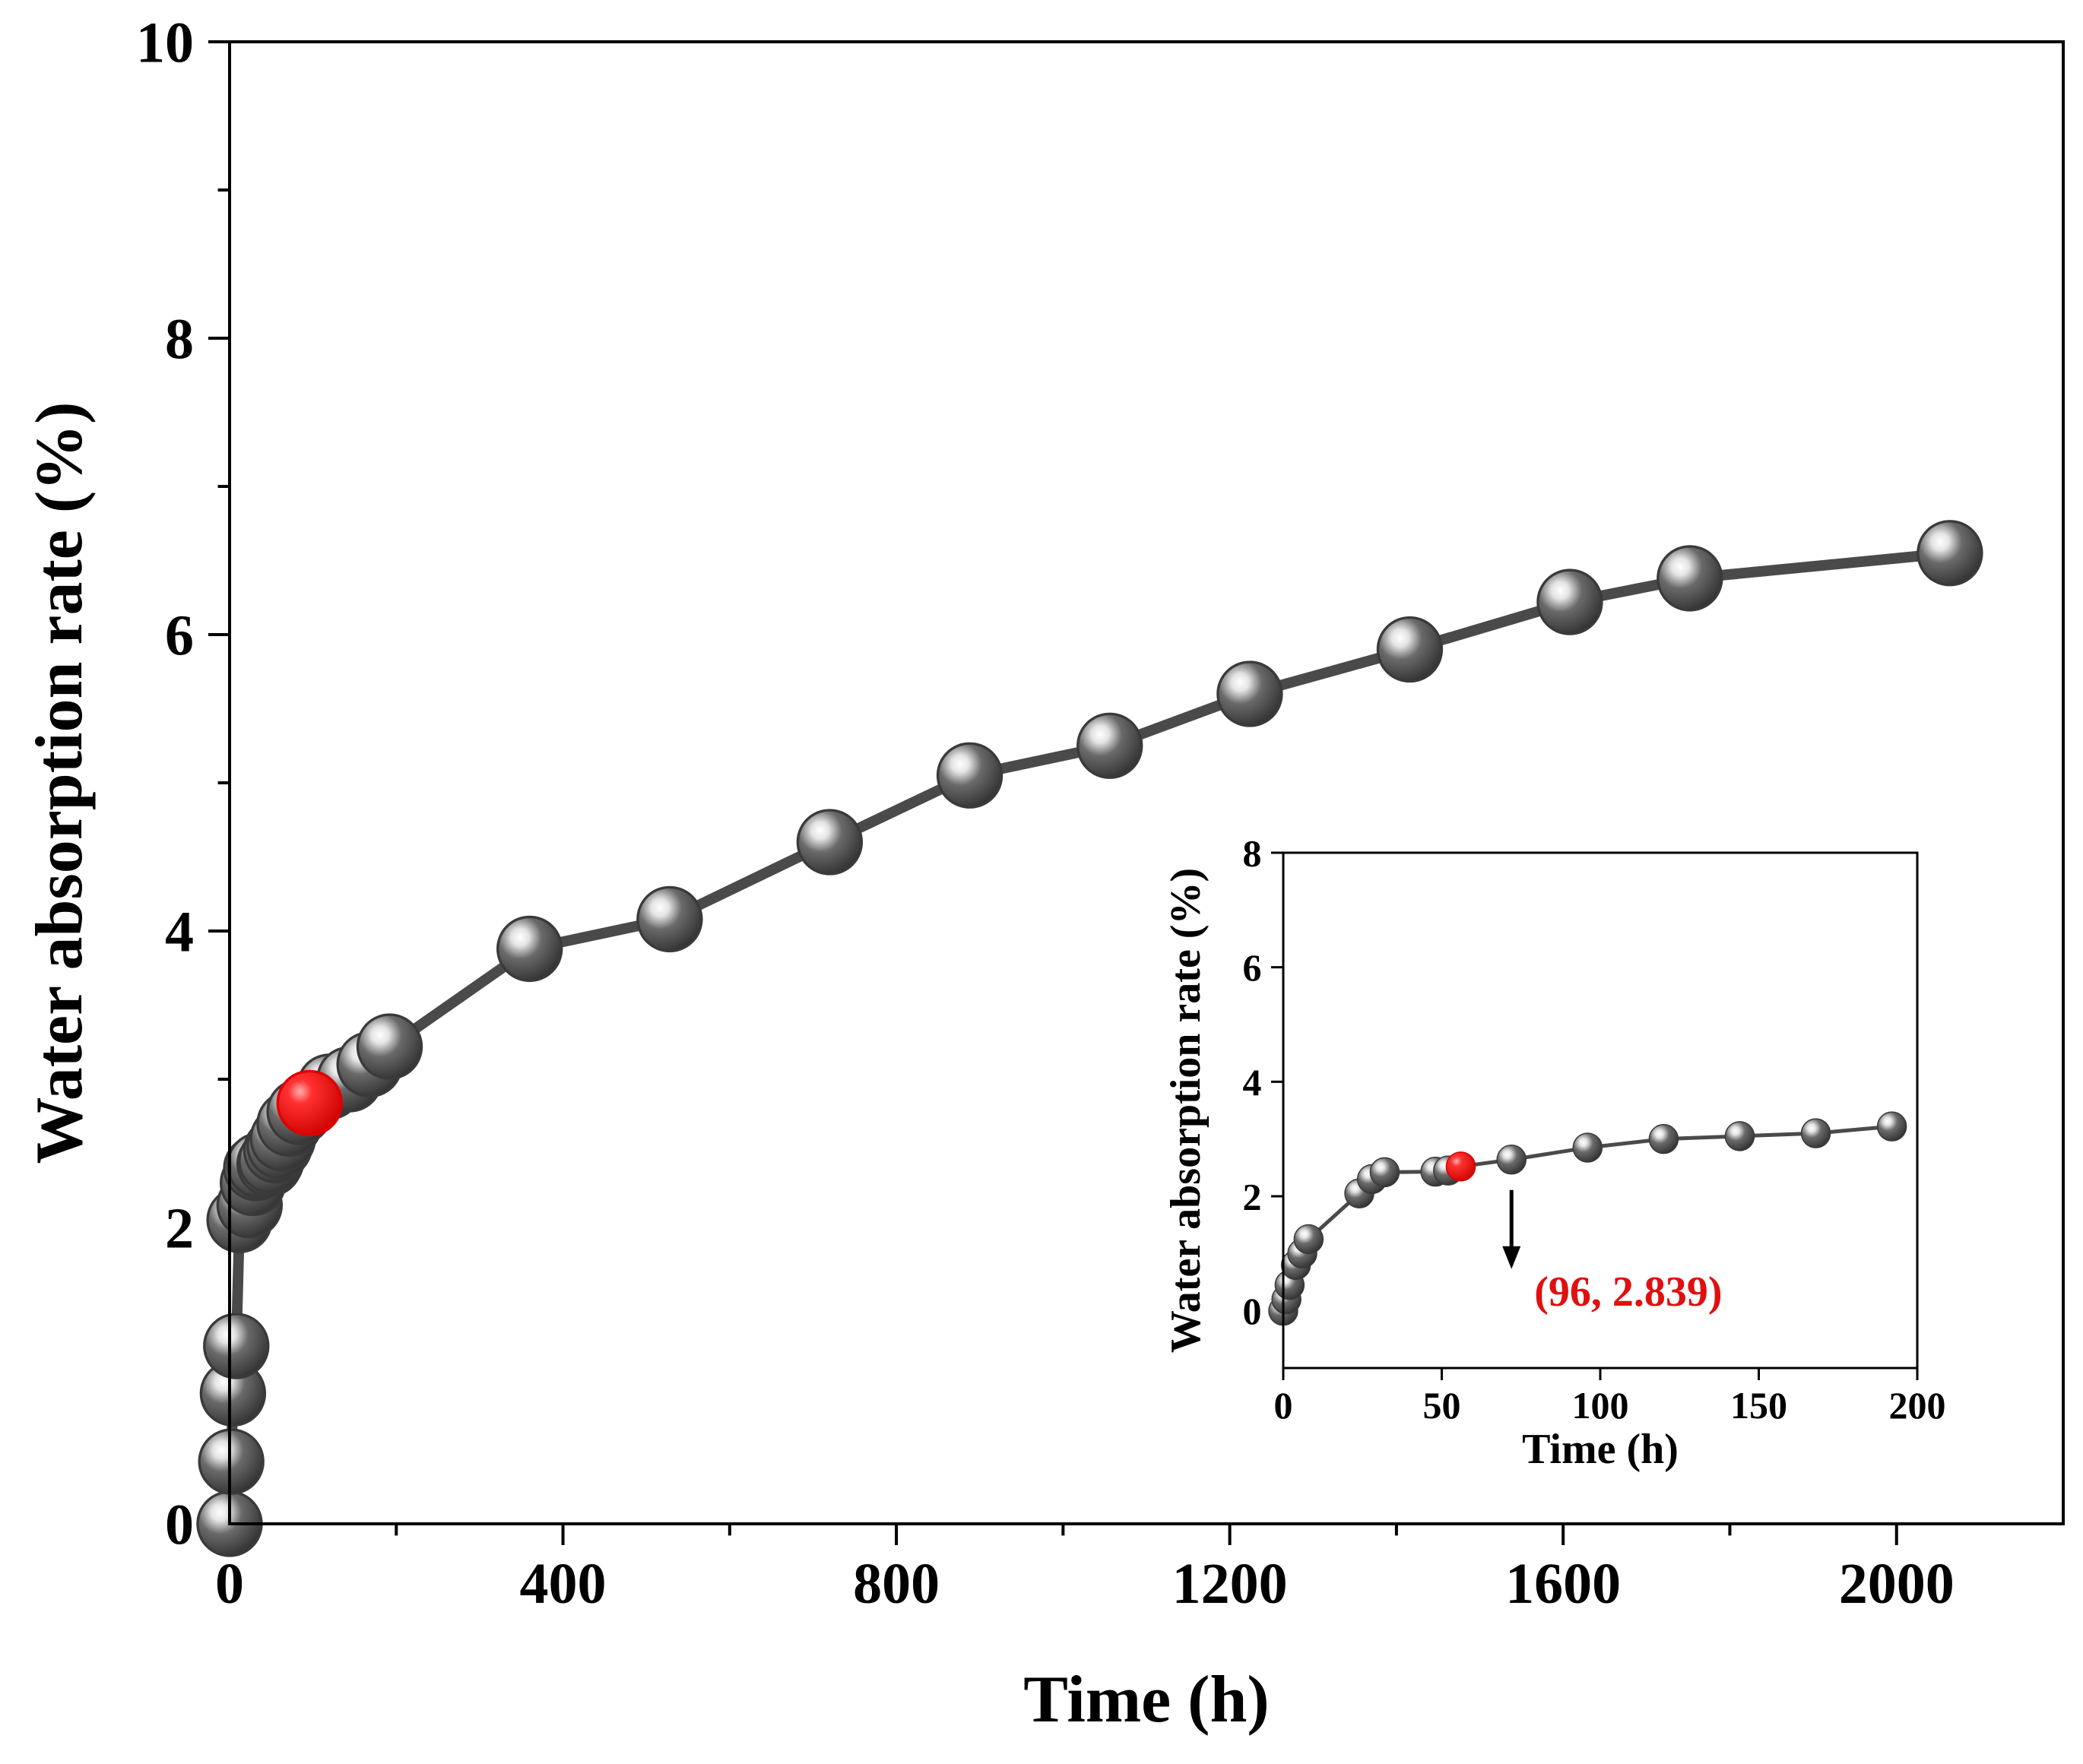 The image size is (2083, 1764). I want to click on inset-x-tick-label: 200, so click(1917, 1405).